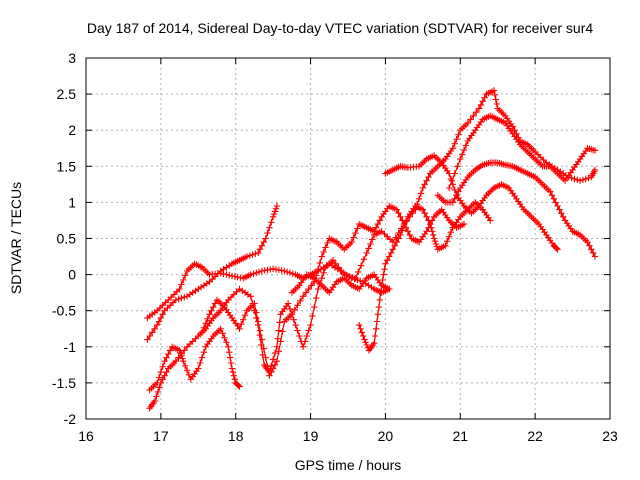  What do you see at coordinates (348, 465) in the screenshot?
I see `x-axis-label: GPS time / hours` at bounding box center [348, 465].